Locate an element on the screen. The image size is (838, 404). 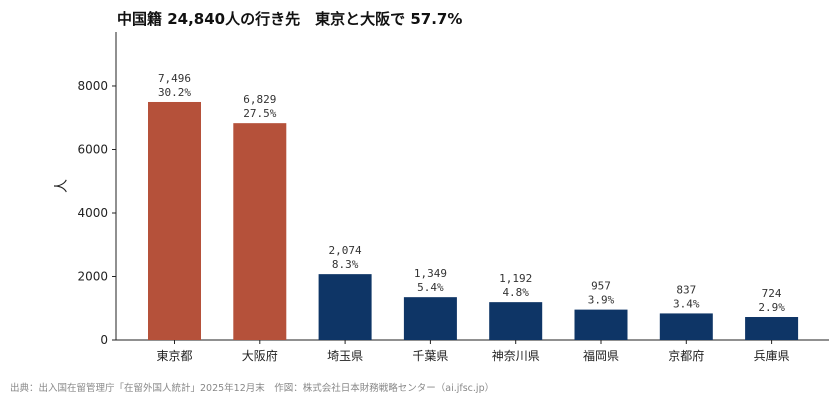
data-label-percent: 27.5% is located at coordinates (259, 113).